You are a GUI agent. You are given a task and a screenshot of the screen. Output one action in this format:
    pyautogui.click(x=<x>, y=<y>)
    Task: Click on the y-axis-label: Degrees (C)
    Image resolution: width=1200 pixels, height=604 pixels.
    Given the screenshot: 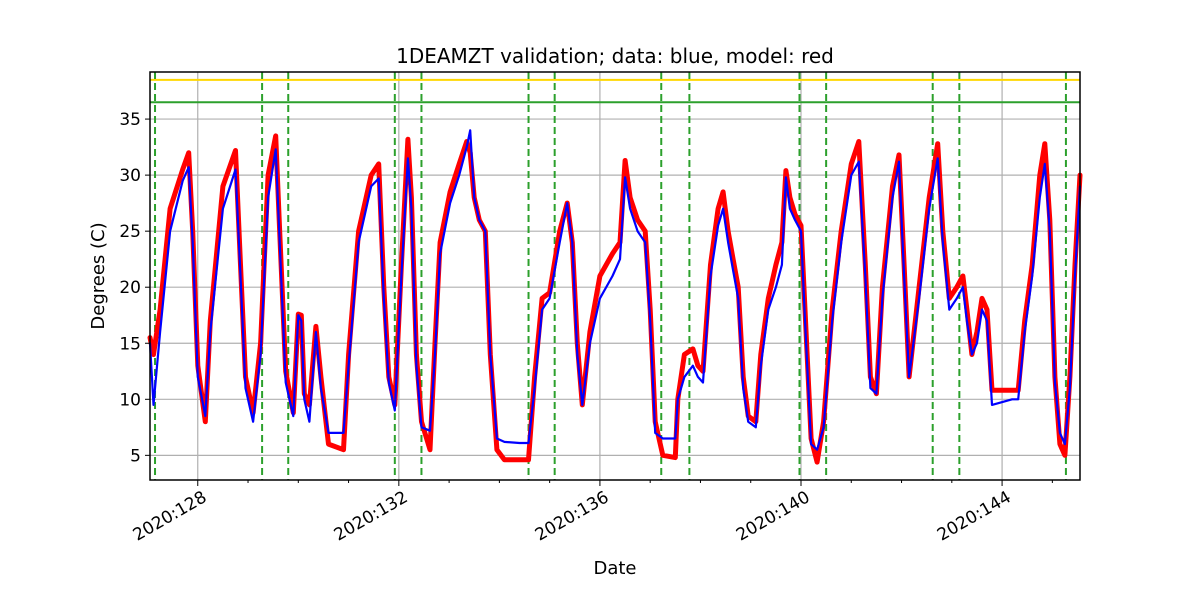 What is the action you would take?
    pyautogui.click(x=98, y=275)
    